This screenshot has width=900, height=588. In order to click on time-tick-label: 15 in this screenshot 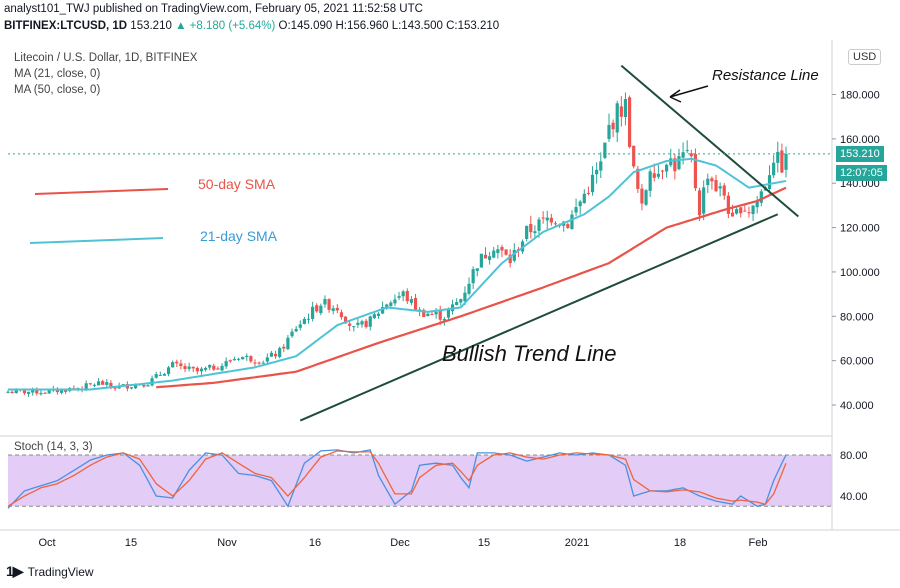, I will do `click(131, 543)`.